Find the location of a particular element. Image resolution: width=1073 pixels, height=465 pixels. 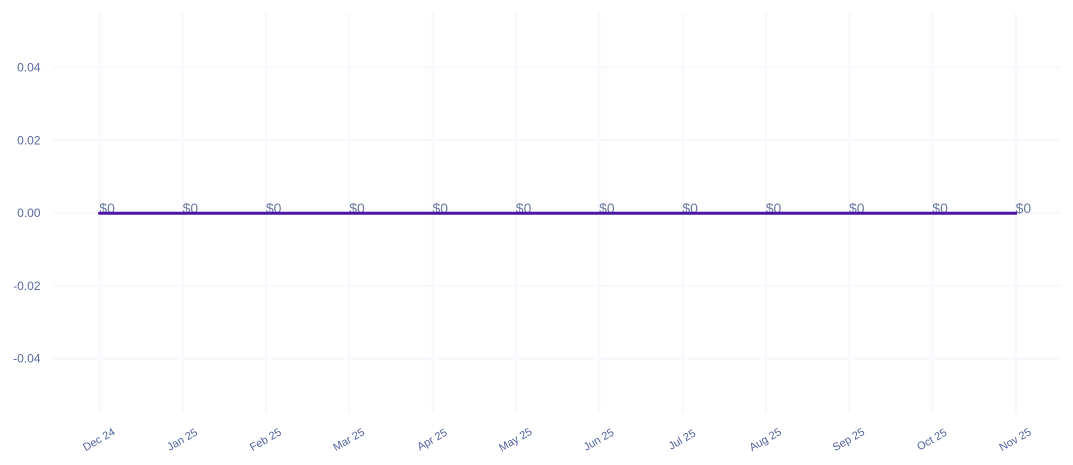

svg-text: 0.00 is located at coordinates (29, 213).